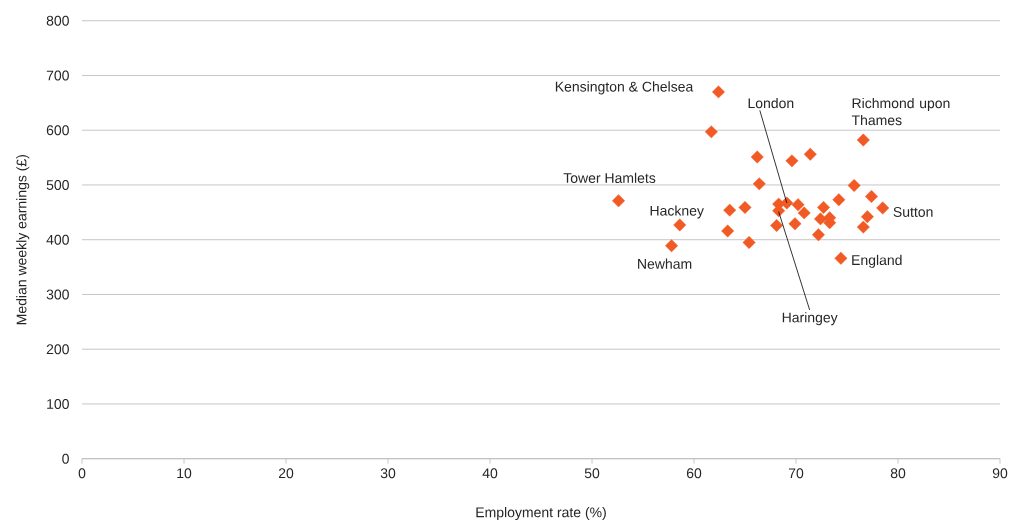  I want to click on x-tick-label: 10, so click(184, 473).